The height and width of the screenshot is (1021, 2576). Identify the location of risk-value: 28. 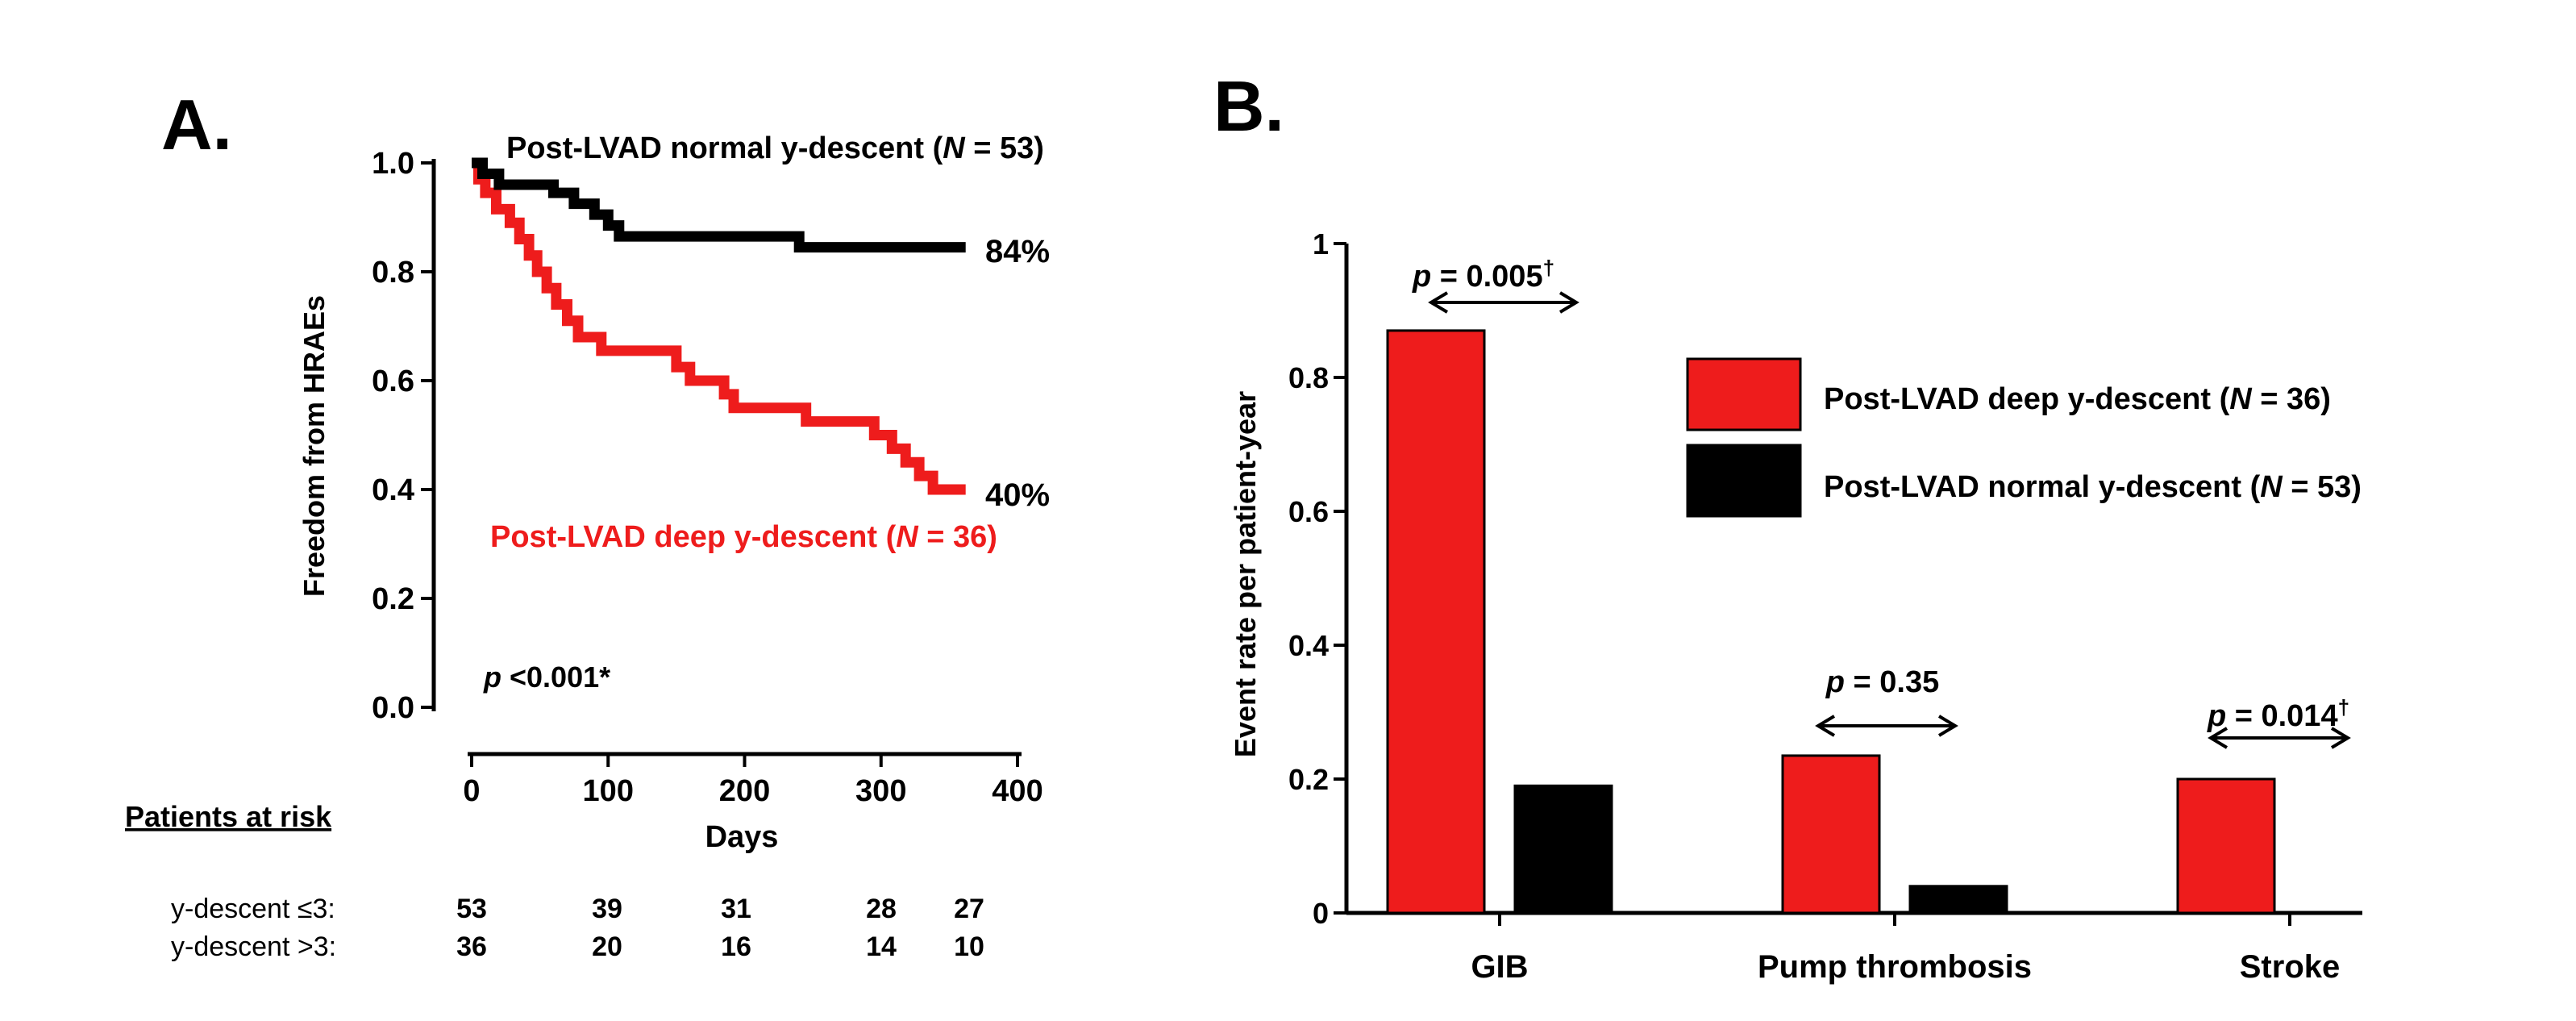
(881, 909).